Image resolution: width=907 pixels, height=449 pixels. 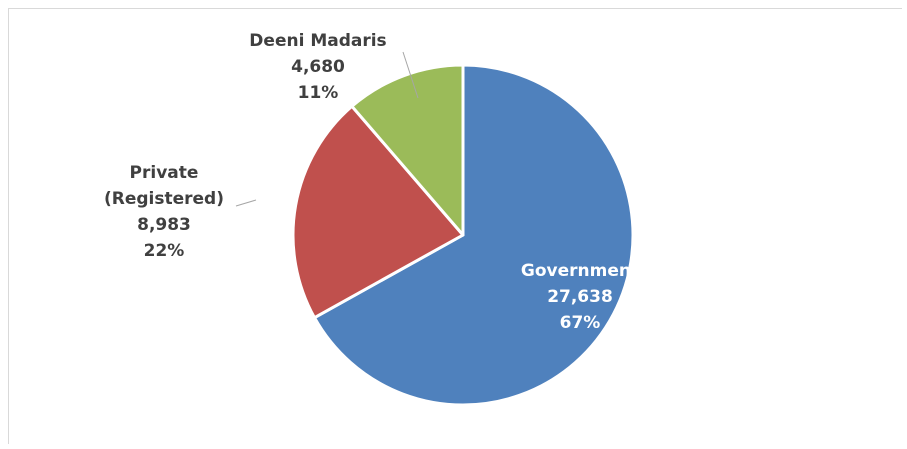 What do you see at coordinates (410, 75) in the screenshot?
I see `leader-line-deeni-madaris` at bounding box center [410, 75].